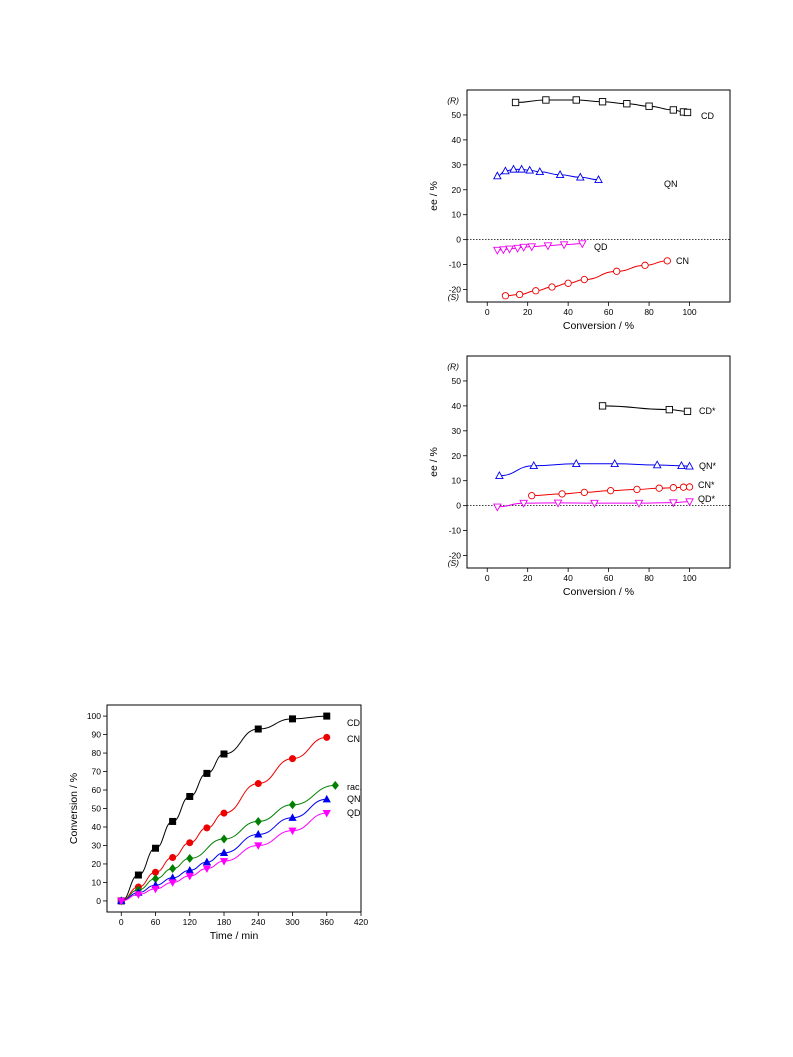 The image size is (793, 1057). Describe the element at coordinates (594, 469) in the screenshot. I see `series-qn` at that location.